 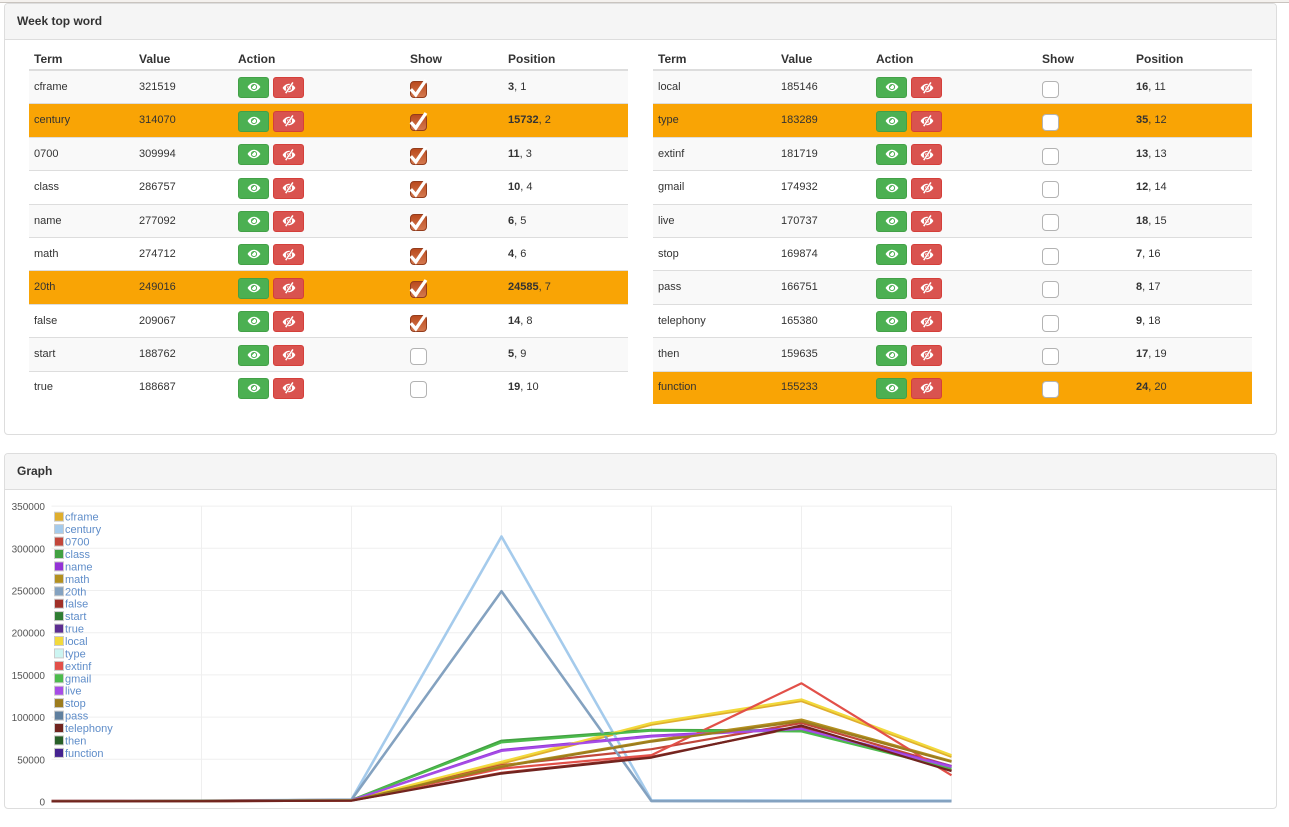 I want to click on svg-text: then, so click(x=75, y=741).